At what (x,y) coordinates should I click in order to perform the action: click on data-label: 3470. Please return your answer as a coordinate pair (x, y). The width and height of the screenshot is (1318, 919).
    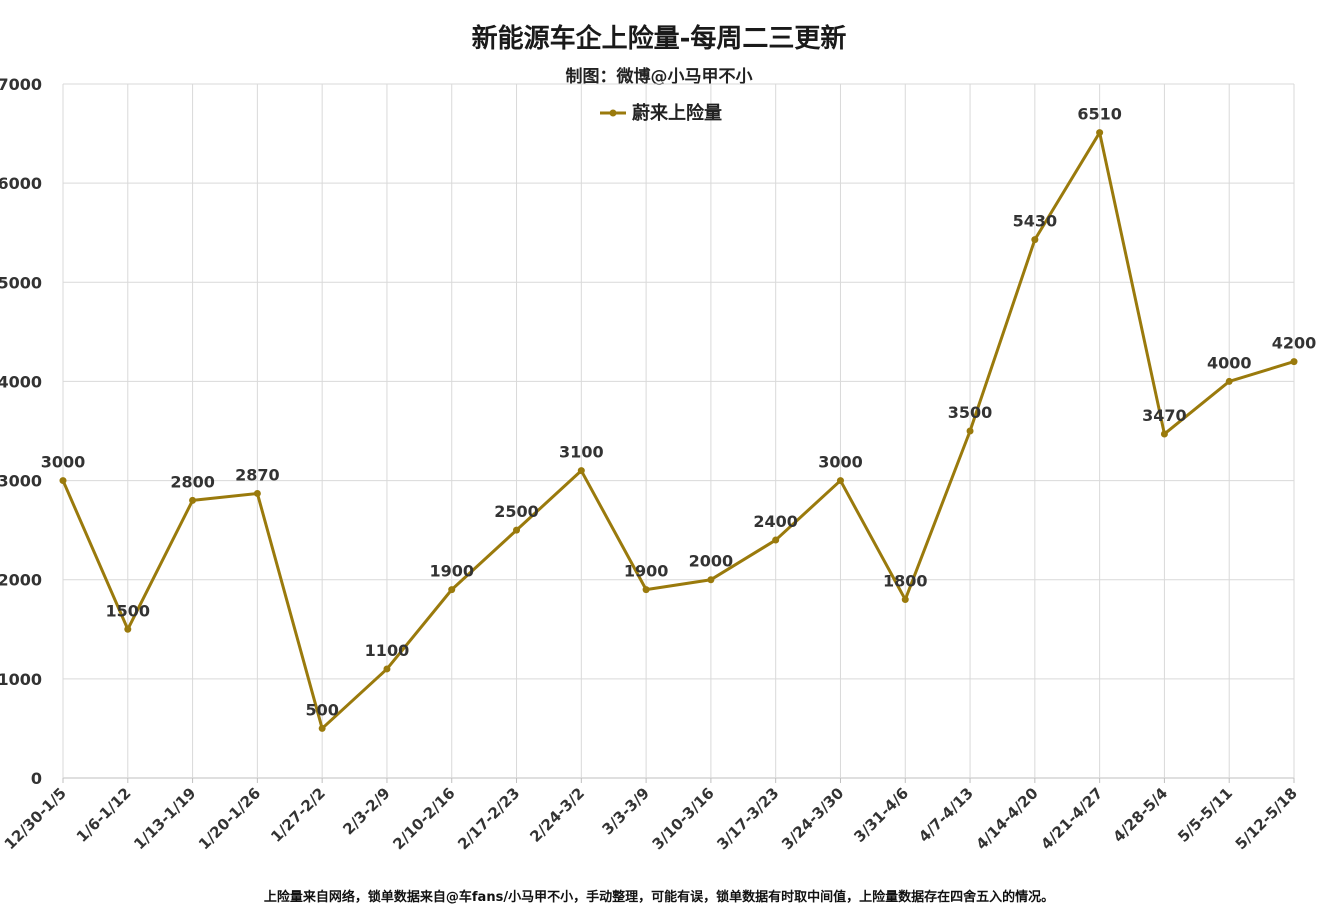
    Looking at the image, I should click on (1164, 415).